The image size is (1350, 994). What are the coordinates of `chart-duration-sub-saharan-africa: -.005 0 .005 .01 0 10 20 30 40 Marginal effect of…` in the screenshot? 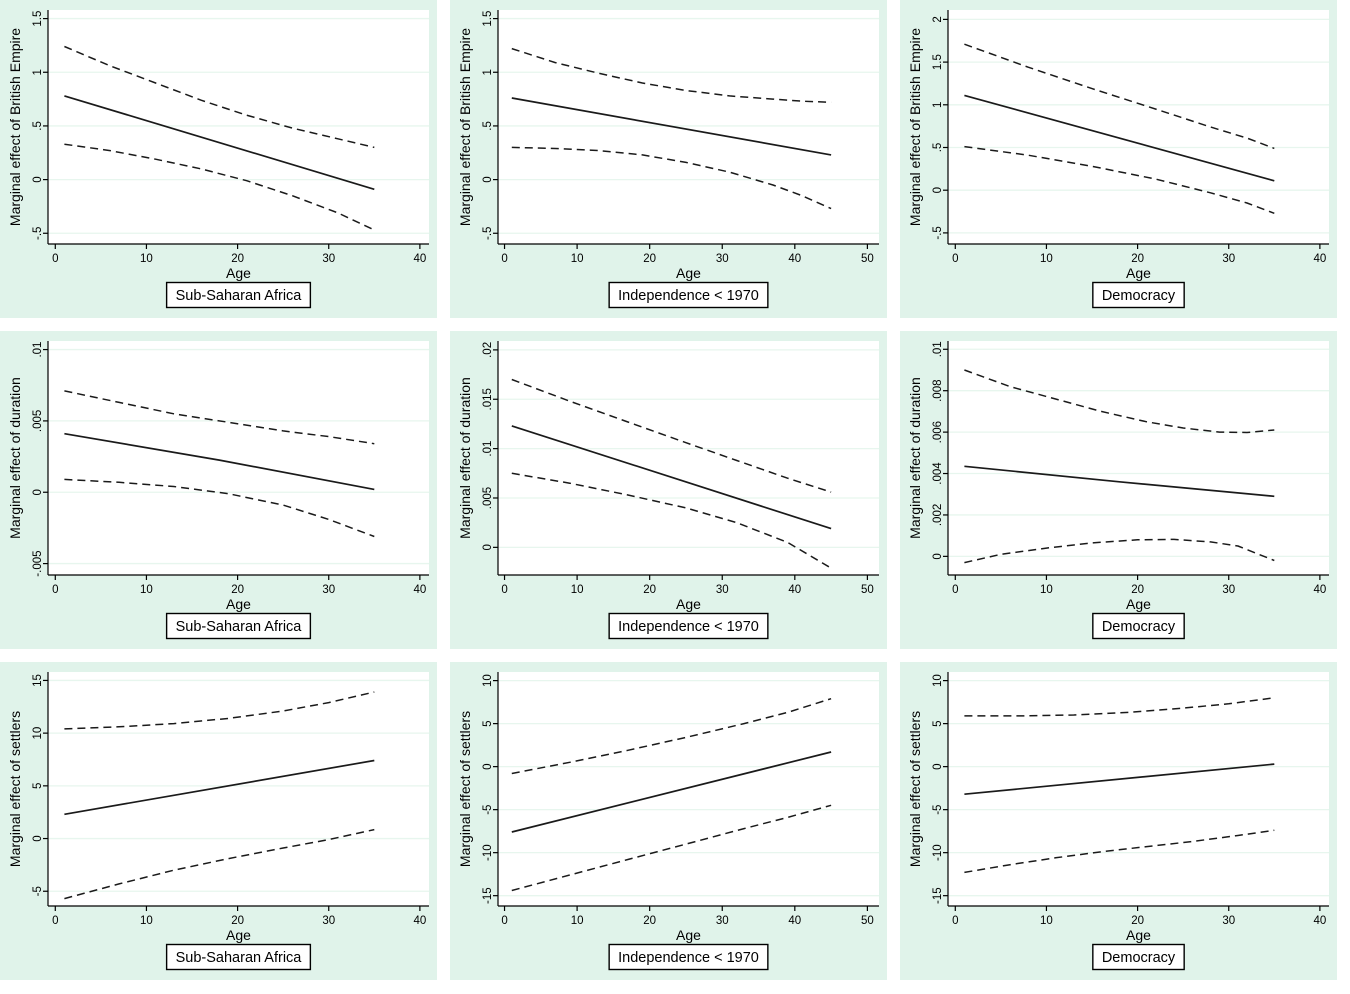 It's located at (218, 490).